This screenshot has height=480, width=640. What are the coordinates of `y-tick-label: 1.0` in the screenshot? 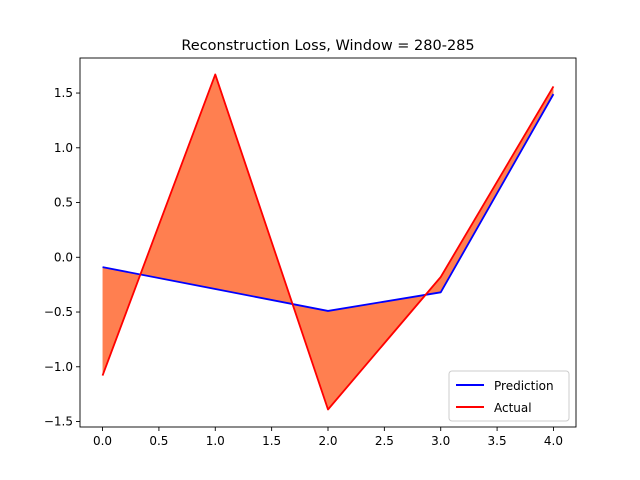 It's located at (63, 148).